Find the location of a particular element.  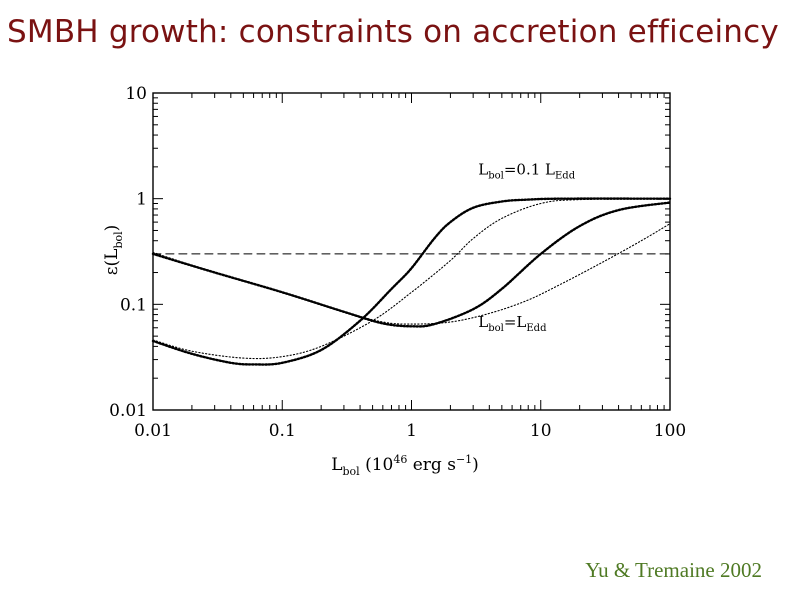

y-axis-label: ε(Lbol) is located at coordinates (113, 250).